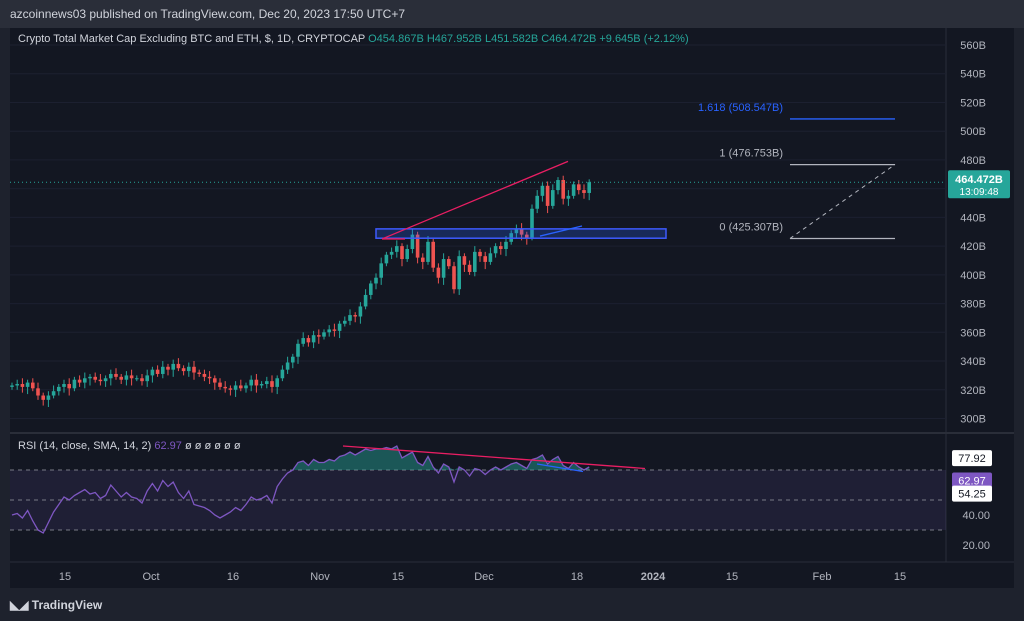 The image size is (1024, 621). I want to click on fib-diagonal, so click(842, 201).